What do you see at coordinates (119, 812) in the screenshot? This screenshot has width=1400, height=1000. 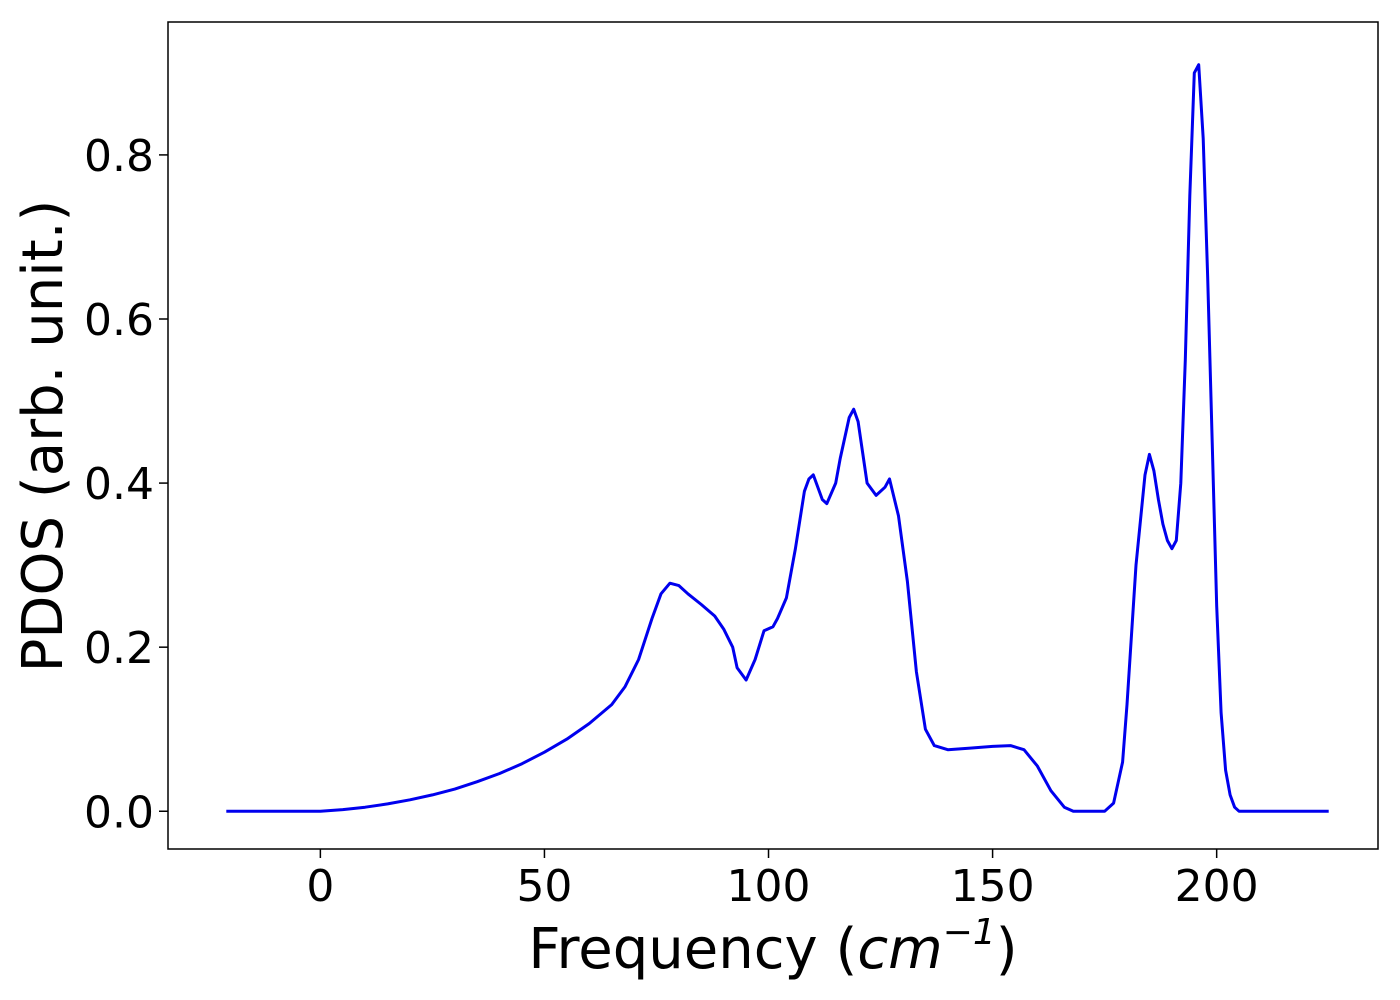 I see `y-tick-label: 0.0` at bounding box center [119, 812].